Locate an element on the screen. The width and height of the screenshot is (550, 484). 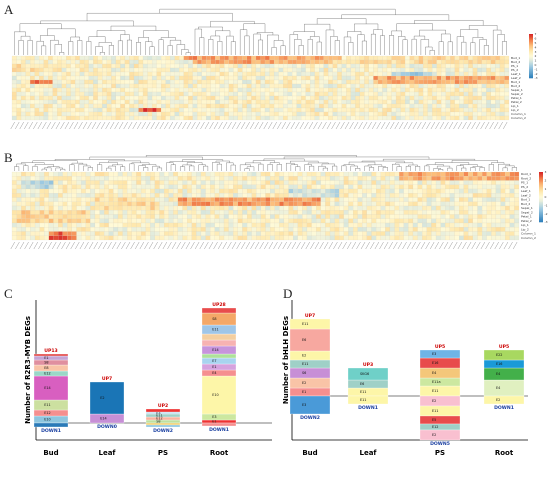
bar-segment is located at coordinates (310, 364).